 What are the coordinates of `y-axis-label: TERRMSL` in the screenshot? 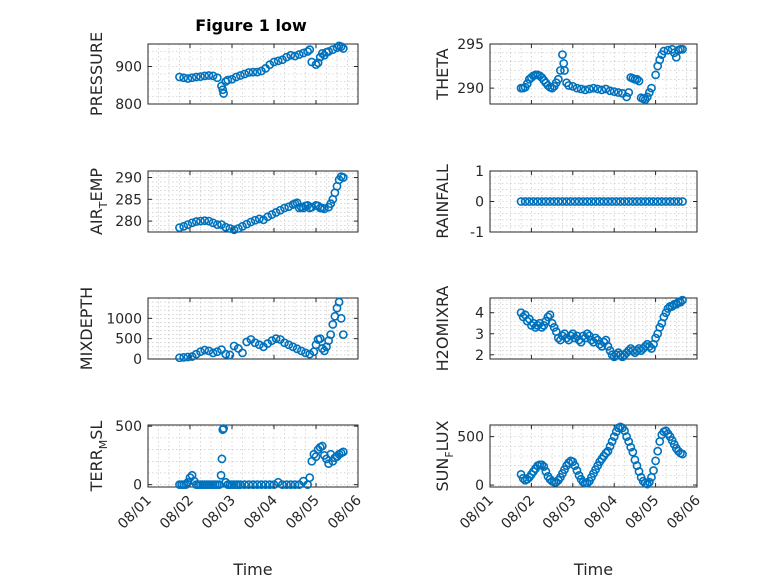 It's located at (98, 457).